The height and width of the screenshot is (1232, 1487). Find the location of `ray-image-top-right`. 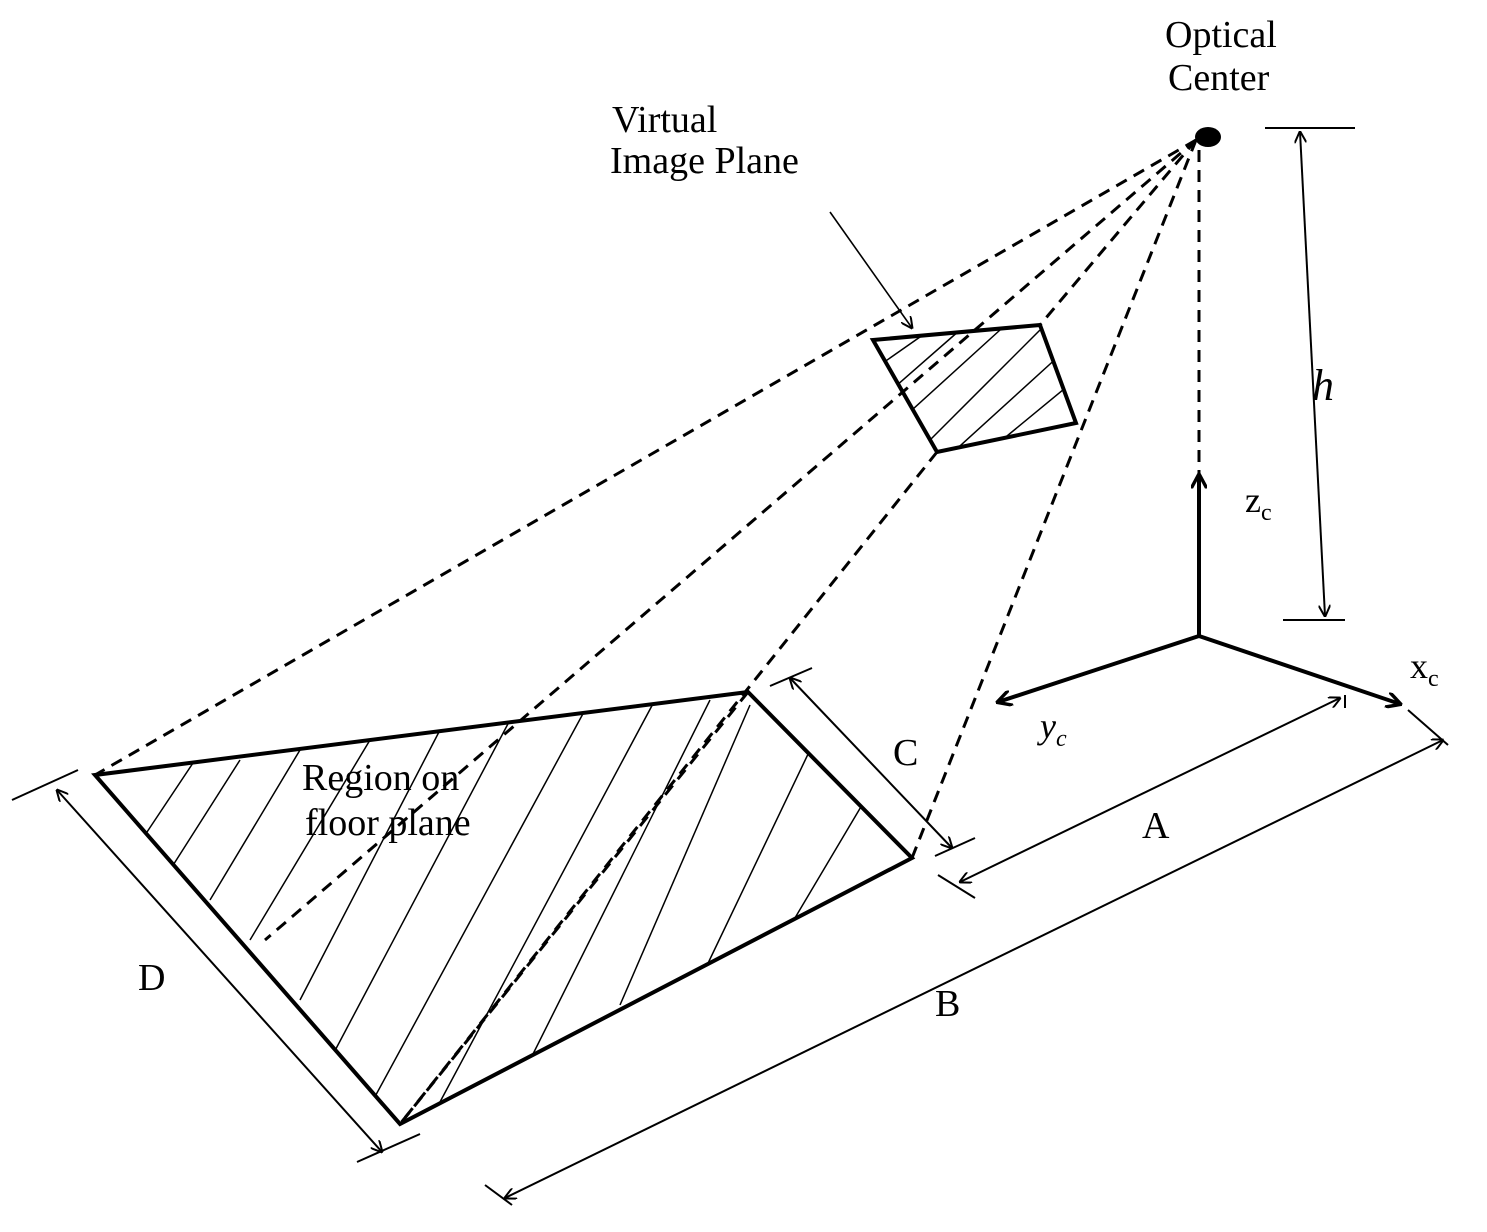

ray-image-top-right is located at coordinates (1118, 232).